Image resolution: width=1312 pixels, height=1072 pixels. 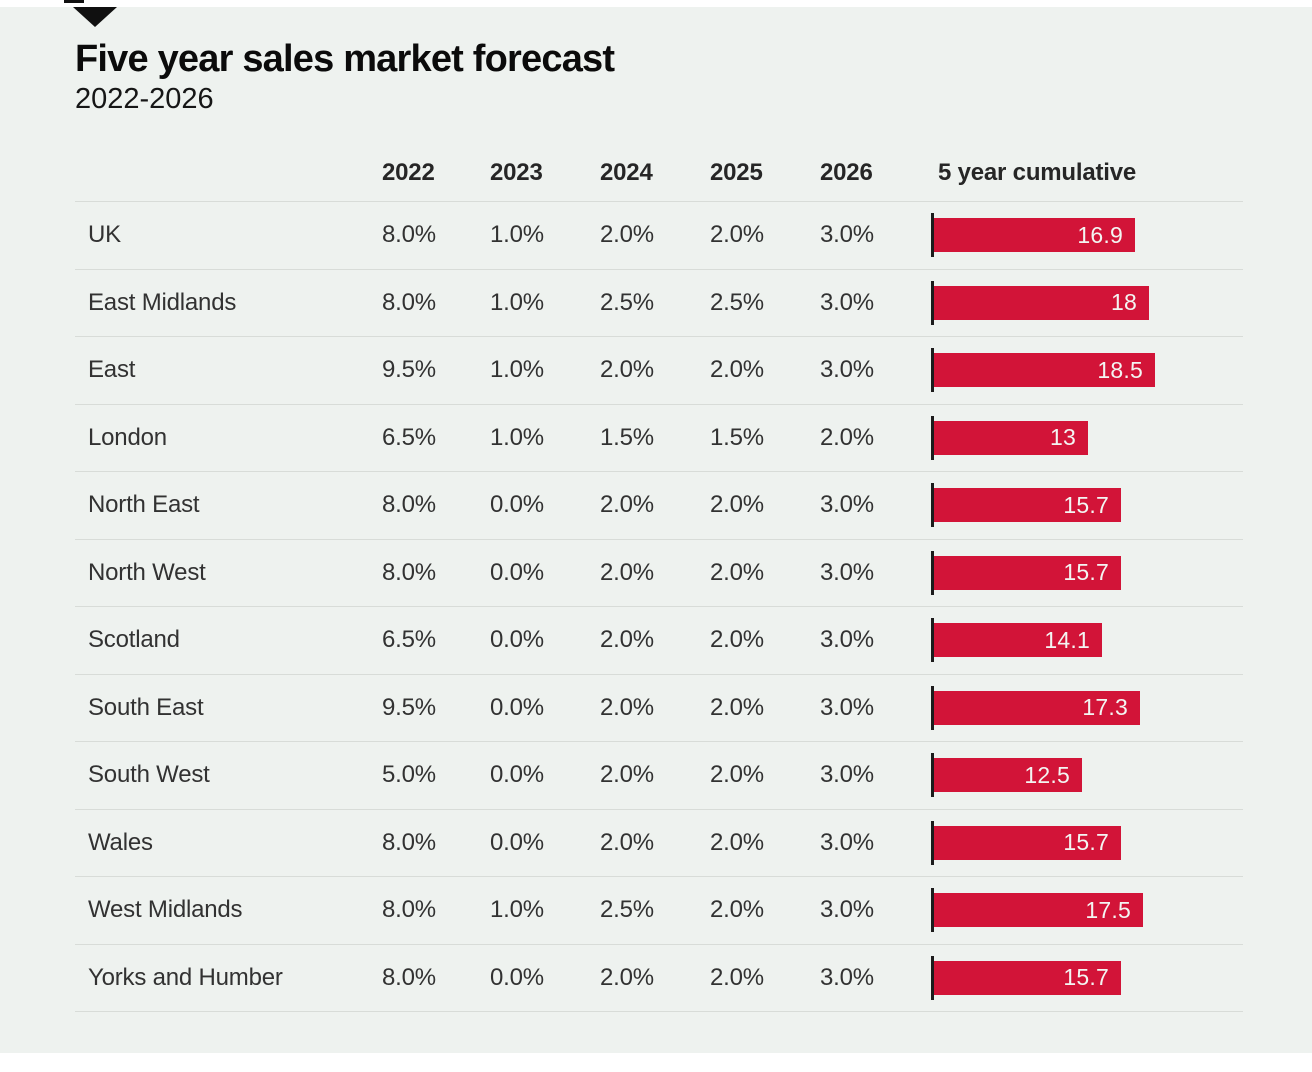 I want to click on cumulative-value: 18.5, so click(x=1120, y=369).